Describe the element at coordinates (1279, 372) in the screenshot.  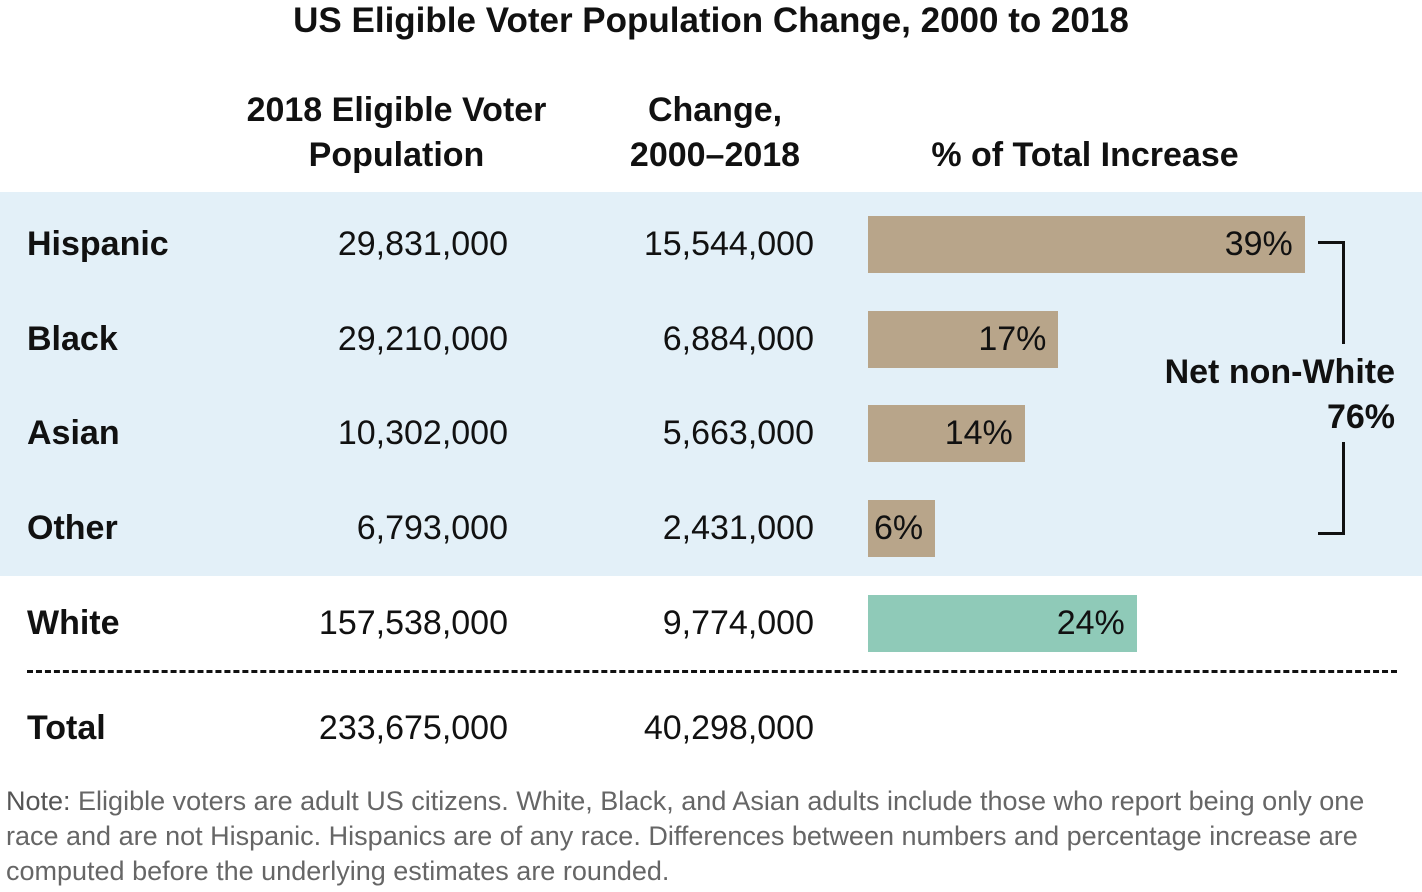
I see `annotation-label: Net non-White` at that location.